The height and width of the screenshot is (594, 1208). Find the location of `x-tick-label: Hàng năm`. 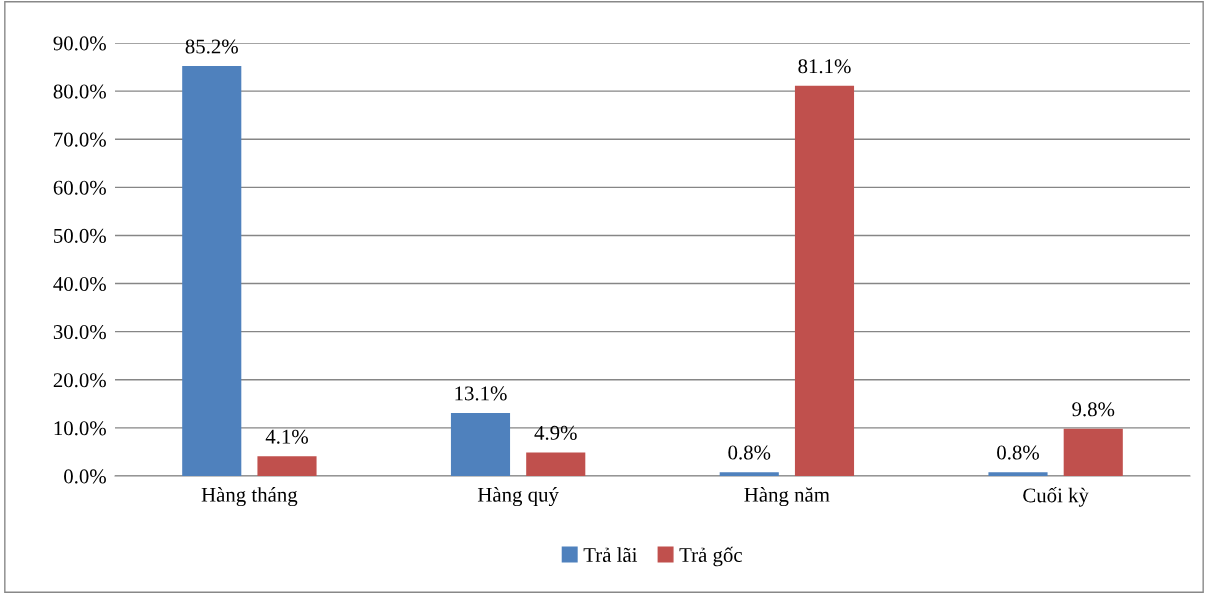

x-tick-label: Hàng năm is located at coordinates (787, 497).